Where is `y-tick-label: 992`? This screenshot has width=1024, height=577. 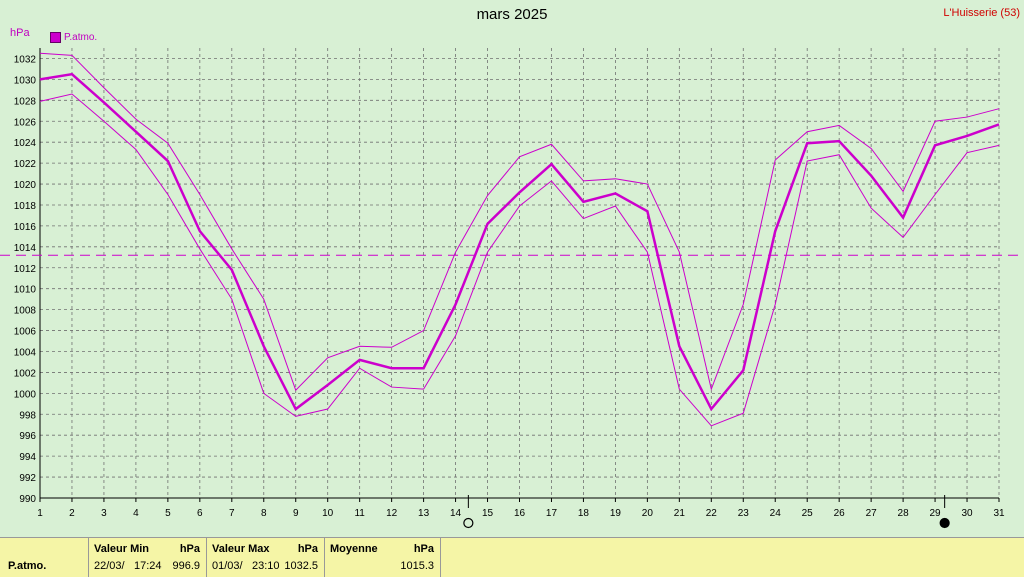 y-tick-label: 992 is located at coordinates (27, 478).